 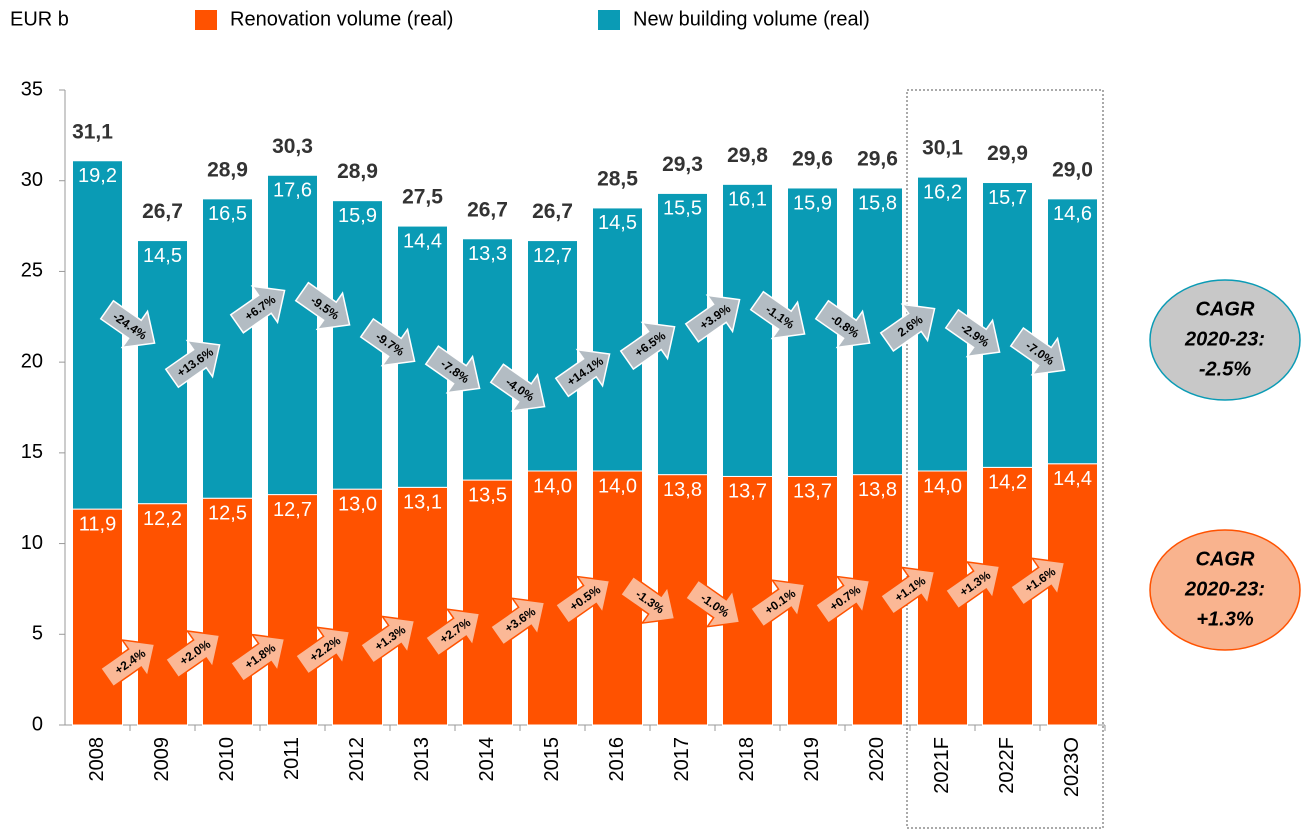 I want to click on y-tick-label: 15, so click(x=32, y=452).